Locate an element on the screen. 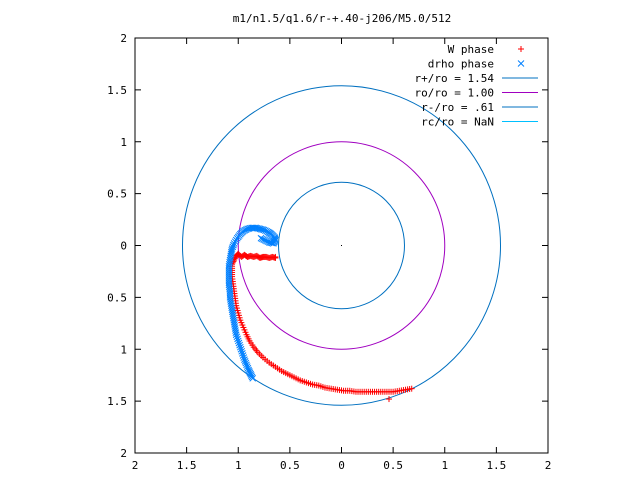 The width and height of the screenshot is (640, 480). legend-label: rc/ro = NaN is located at coordinates (457, 122).